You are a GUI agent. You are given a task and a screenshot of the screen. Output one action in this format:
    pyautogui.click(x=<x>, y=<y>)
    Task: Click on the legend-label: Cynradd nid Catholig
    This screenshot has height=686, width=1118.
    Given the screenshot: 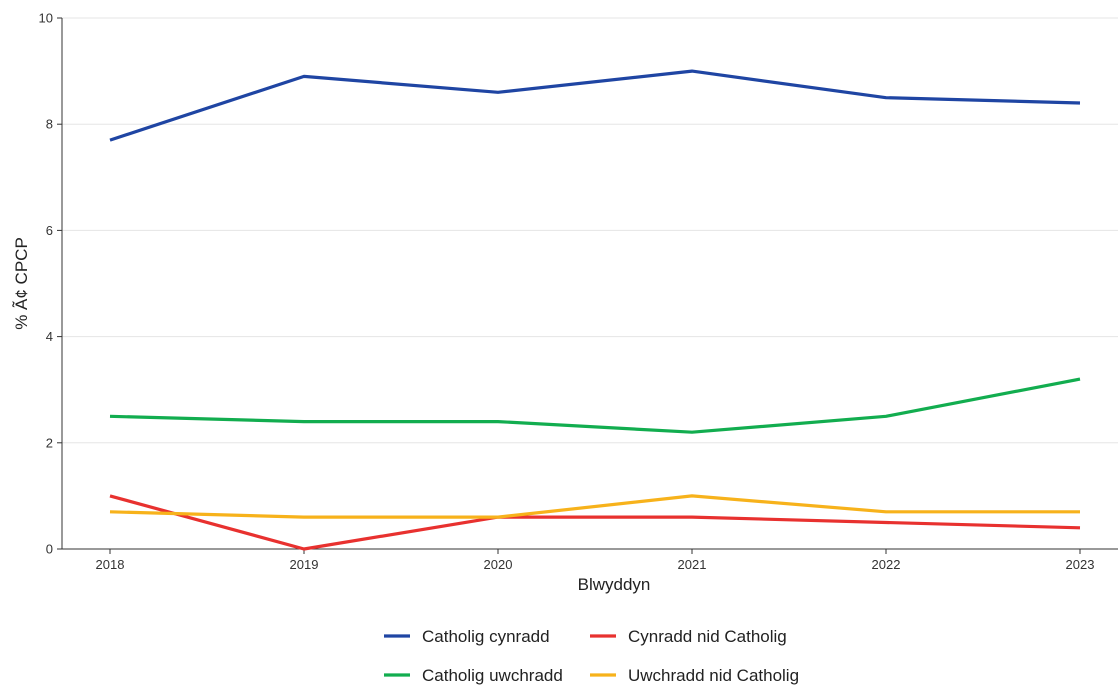 What is the action you would take?
    pyautogui.click(x=707, y=636)
    